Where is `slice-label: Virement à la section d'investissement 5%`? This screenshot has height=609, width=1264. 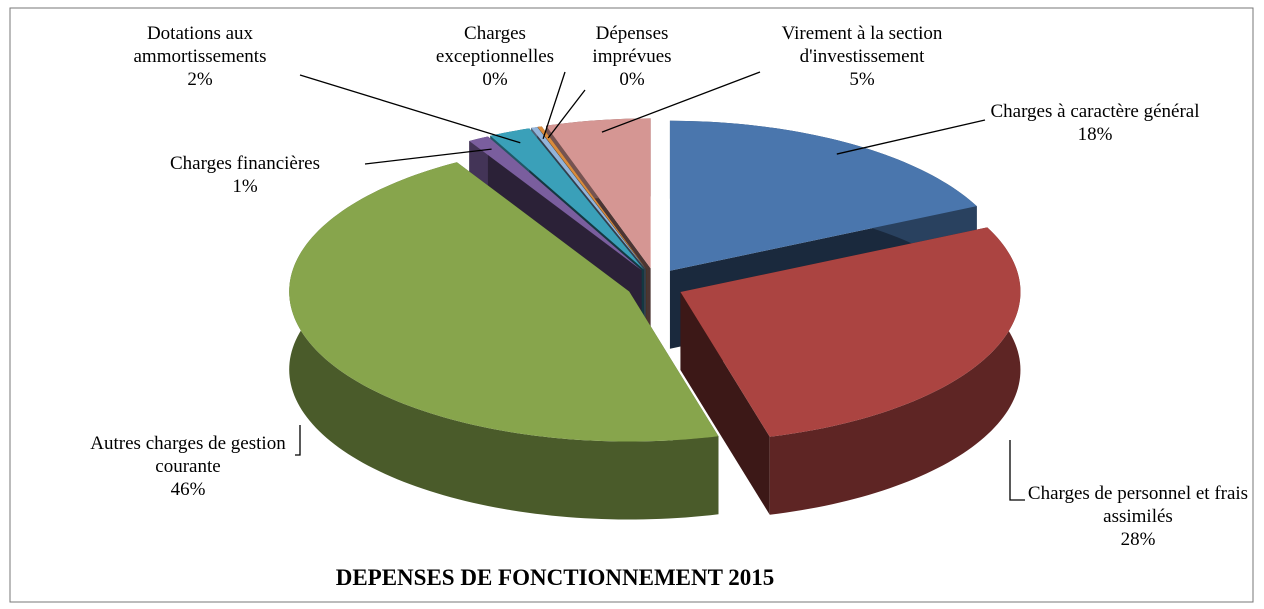 slice-label: Virement à la section d'investissement 5% is located at coordinates (862, 56).